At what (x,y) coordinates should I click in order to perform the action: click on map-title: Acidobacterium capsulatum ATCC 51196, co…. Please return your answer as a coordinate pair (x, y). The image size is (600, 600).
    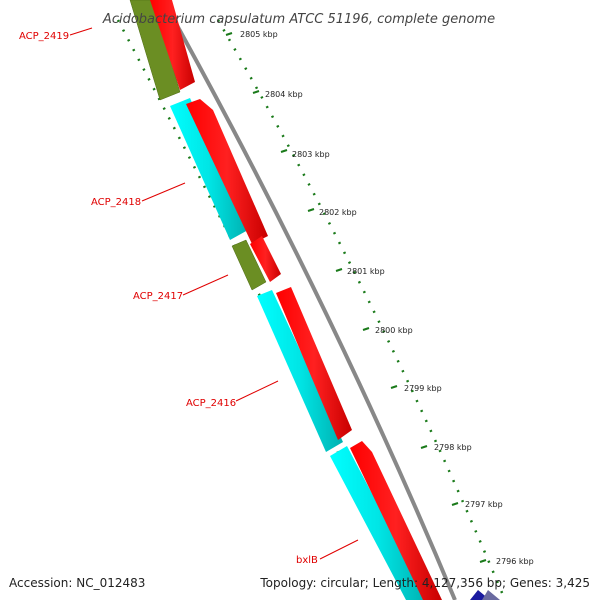
    Looking at the image, I should click on (298, 19).